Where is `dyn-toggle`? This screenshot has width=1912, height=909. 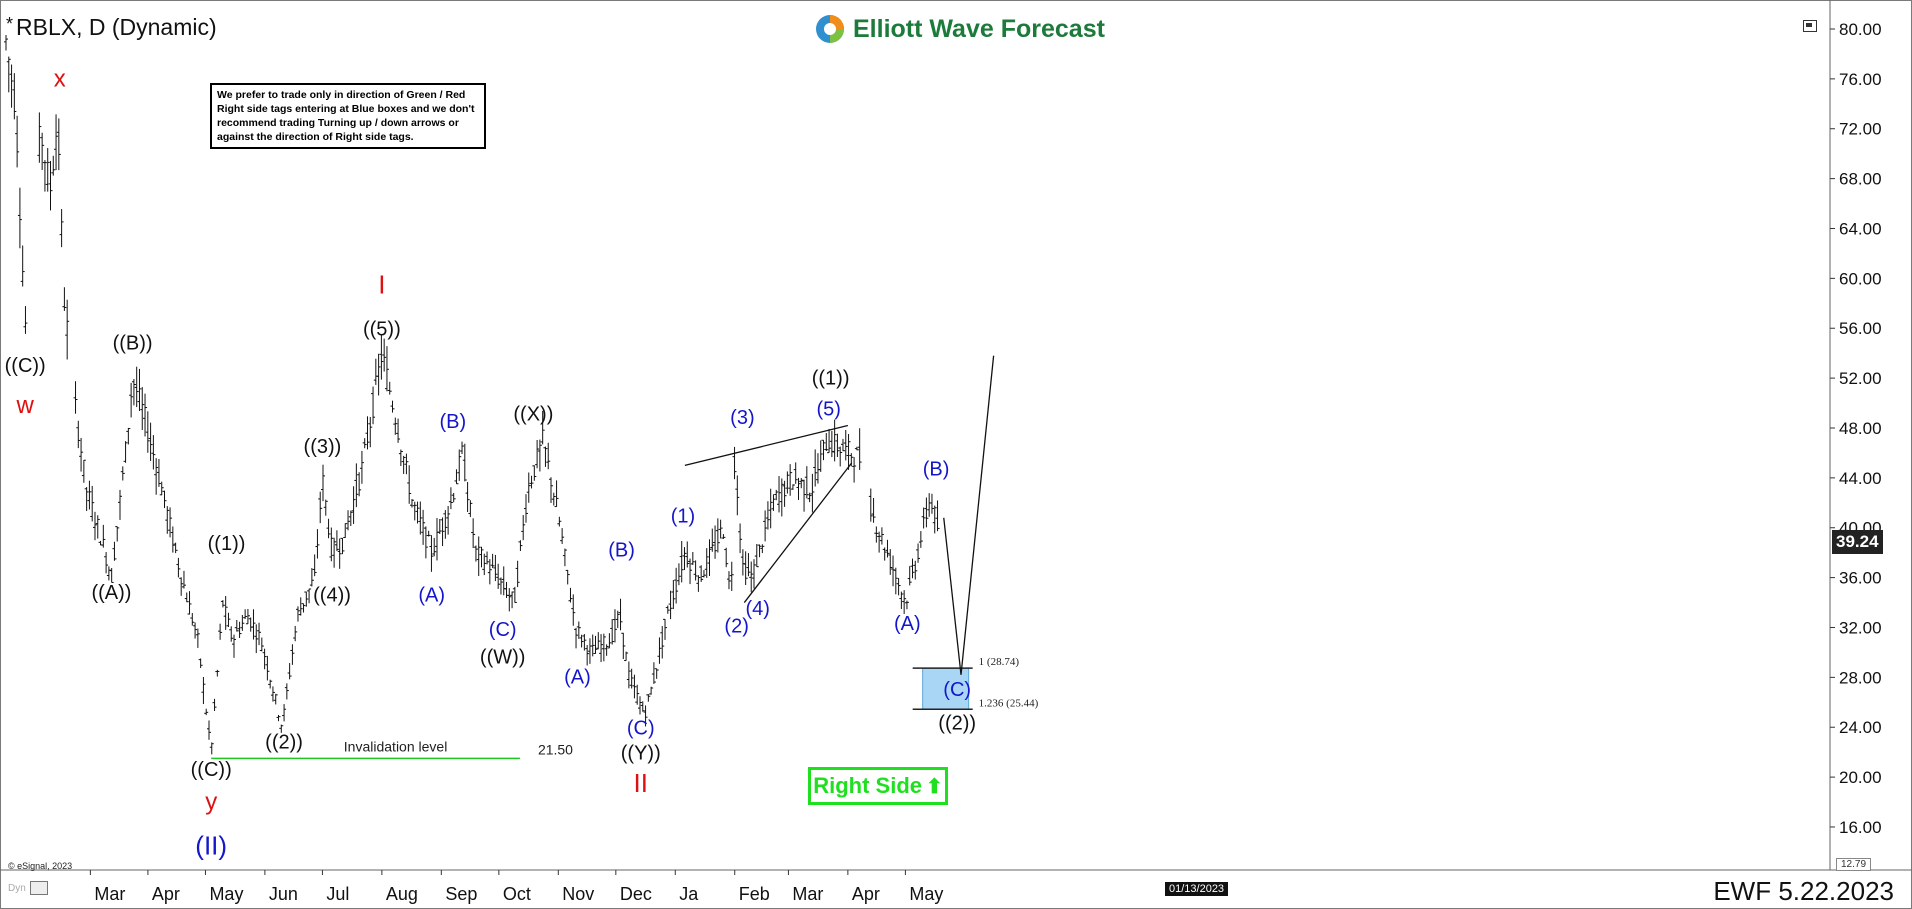 dyn-toggle is located at coordinates (39, 888).